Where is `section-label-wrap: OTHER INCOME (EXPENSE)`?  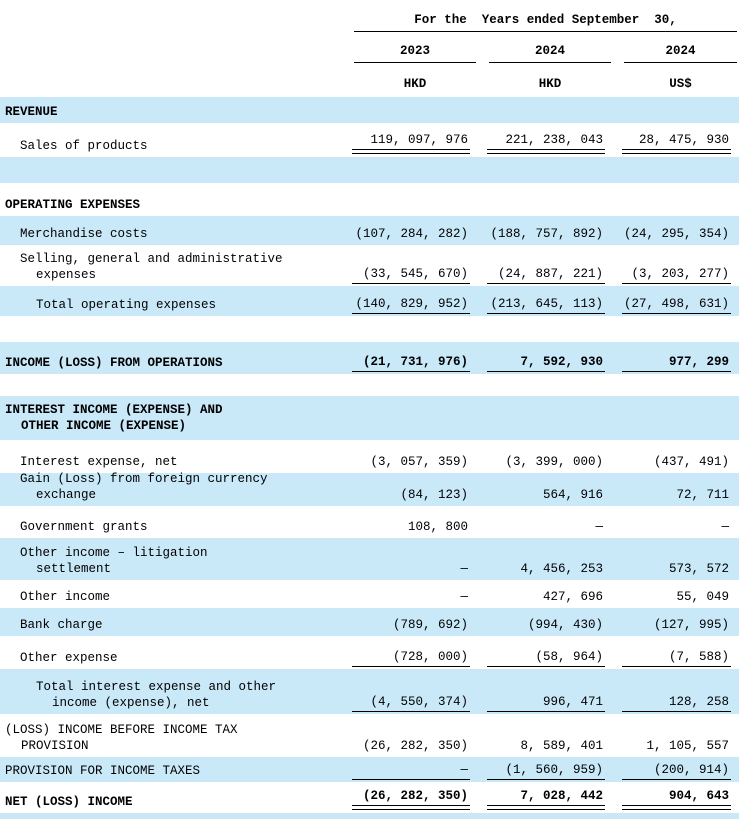
section-label-wrap: OTHER INCOME (EXPENSE) is located at coordinates (104, 426).